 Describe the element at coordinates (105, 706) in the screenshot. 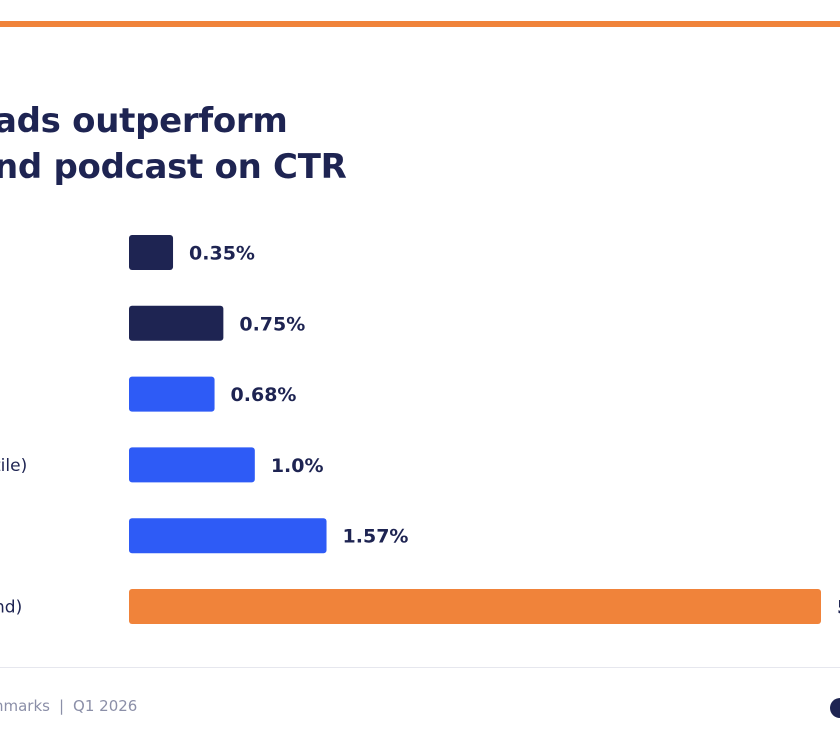

I see `footer-period: Q1 2026` at that location.